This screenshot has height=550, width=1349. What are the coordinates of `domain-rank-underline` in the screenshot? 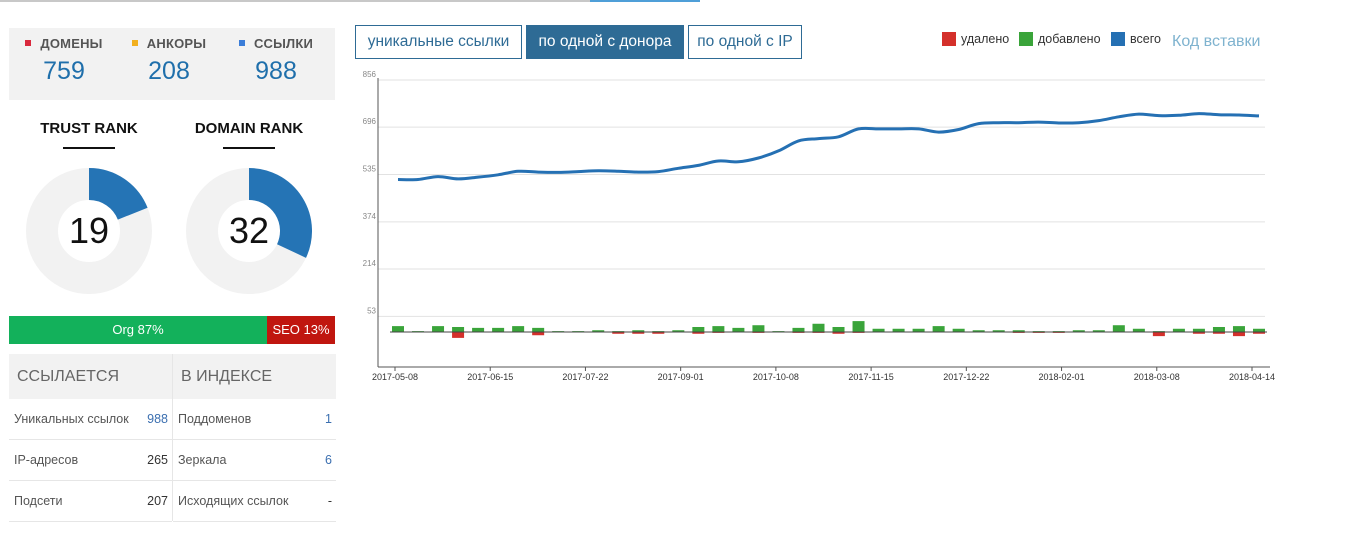 It's located at (249, 148).